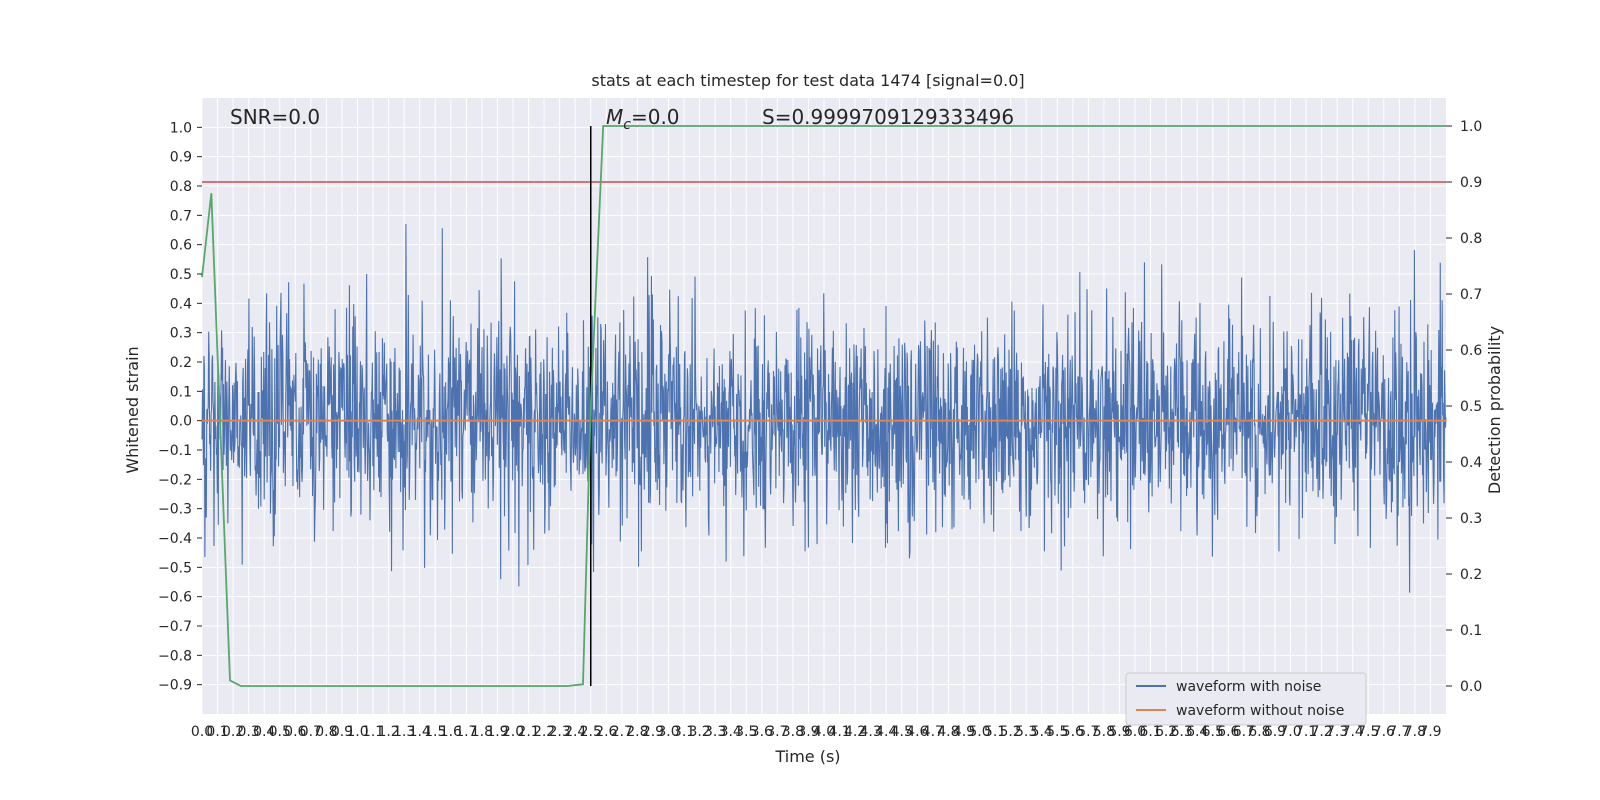 The height and width of the screenshot is (800, 1600). Describe the element at coordinates (175, 686) in the screenshot. I see `y-left-tick-label: −0.9` at that location.